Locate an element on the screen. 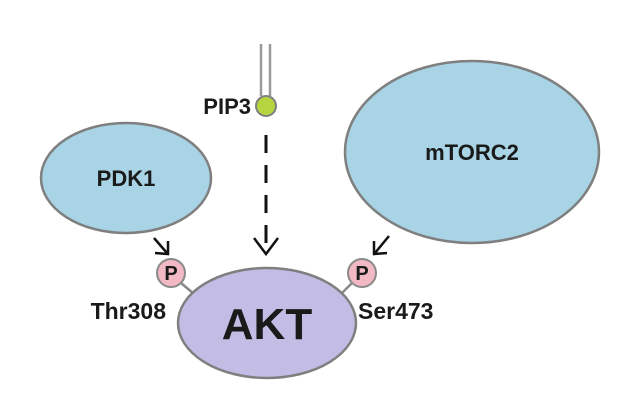 This screenshot has height=419, width=642. phospho-ser473-label: P is located at coordinates (361, 274).